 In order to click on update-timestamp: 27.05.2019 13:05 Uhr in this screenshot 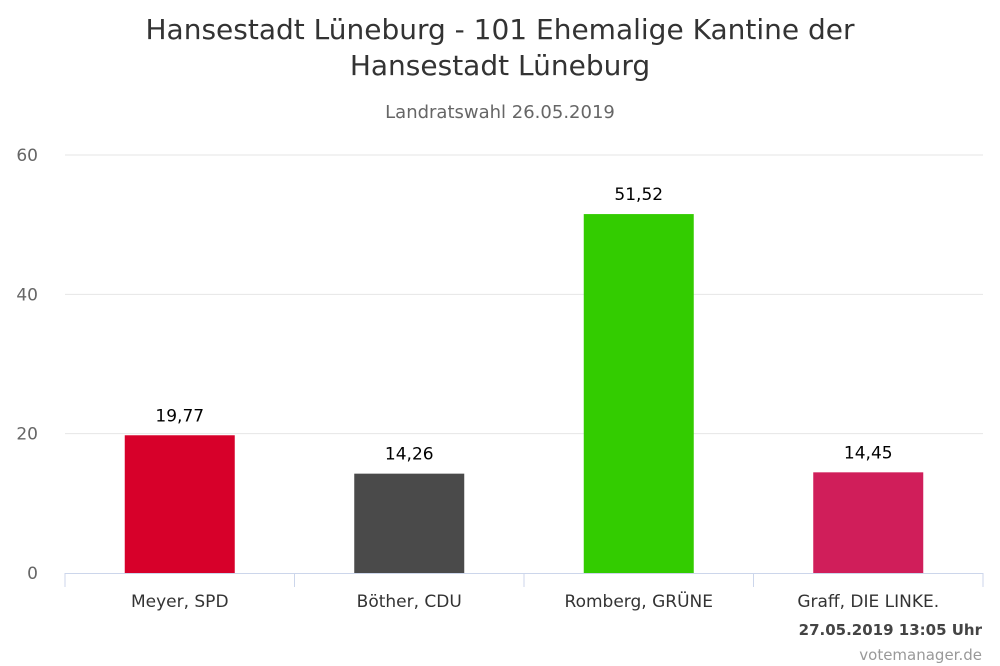, I will do `click(890, 630)`.